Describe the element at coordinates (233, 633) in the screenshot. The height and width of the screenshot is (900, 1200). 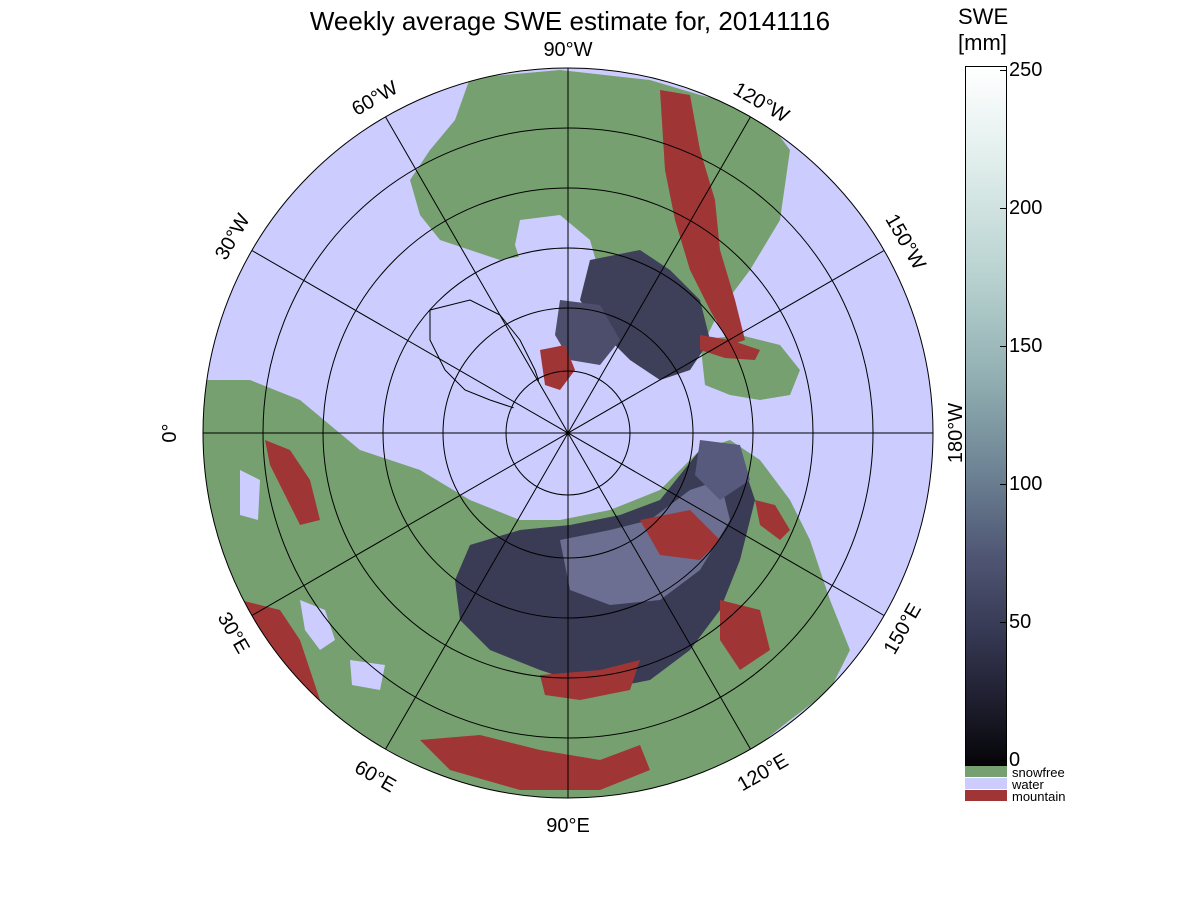
I see `lon-label-30e: 30°E` at that location.